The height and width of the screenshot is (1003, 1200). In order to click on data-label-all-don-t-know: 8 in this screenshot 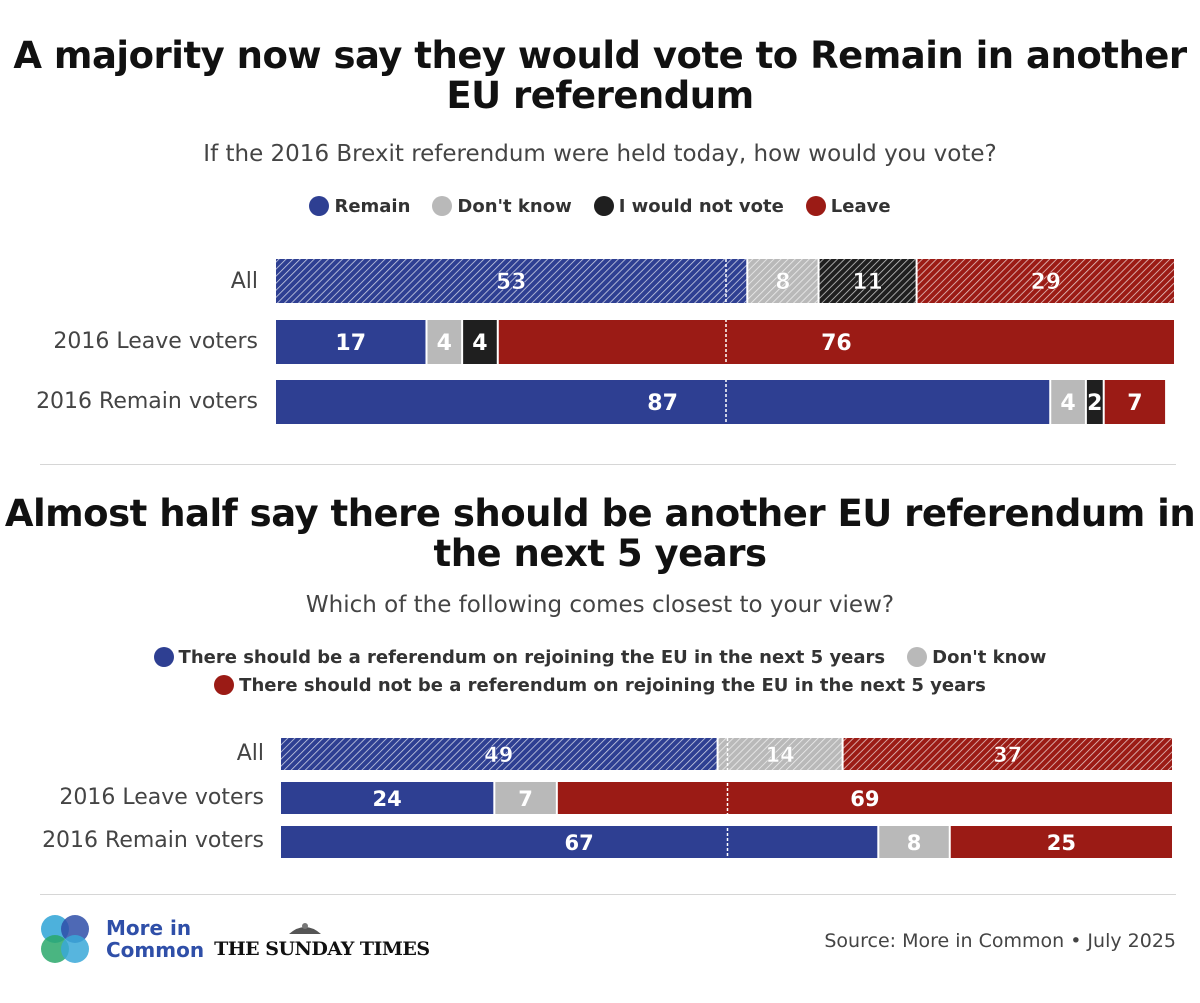, I will do `click(782, 282)`.